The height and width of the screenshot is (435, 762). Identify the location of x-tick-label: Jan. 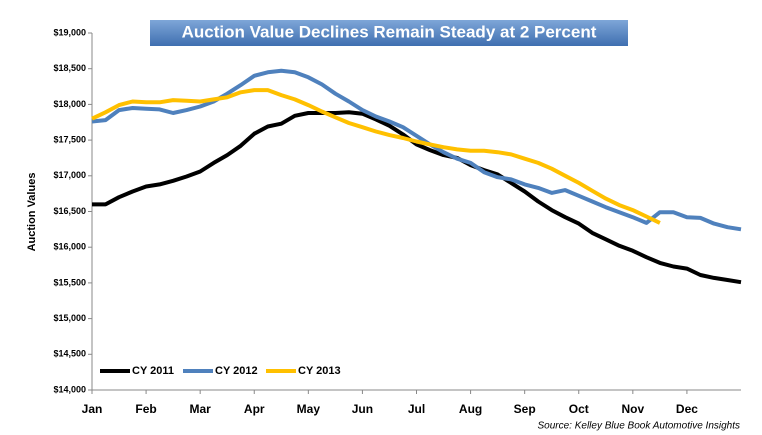
(92, 409).